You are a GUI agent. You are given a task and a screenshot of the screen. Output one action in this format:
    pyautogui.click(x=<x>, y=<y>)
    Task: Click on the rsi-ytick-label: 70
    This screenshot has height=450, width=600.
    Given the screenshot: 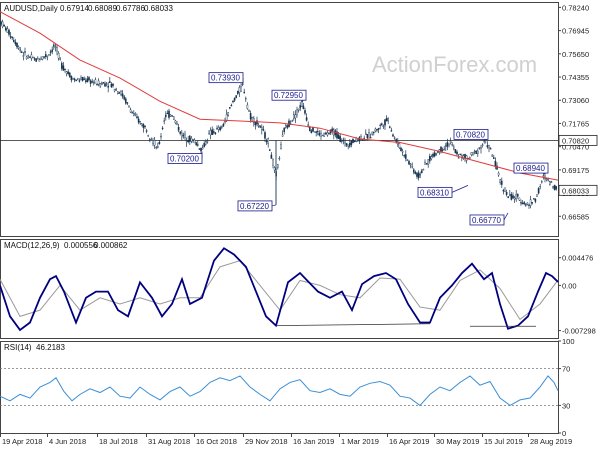 What is the action you would take?
    pyautogui.click(x=566, y=369)
    